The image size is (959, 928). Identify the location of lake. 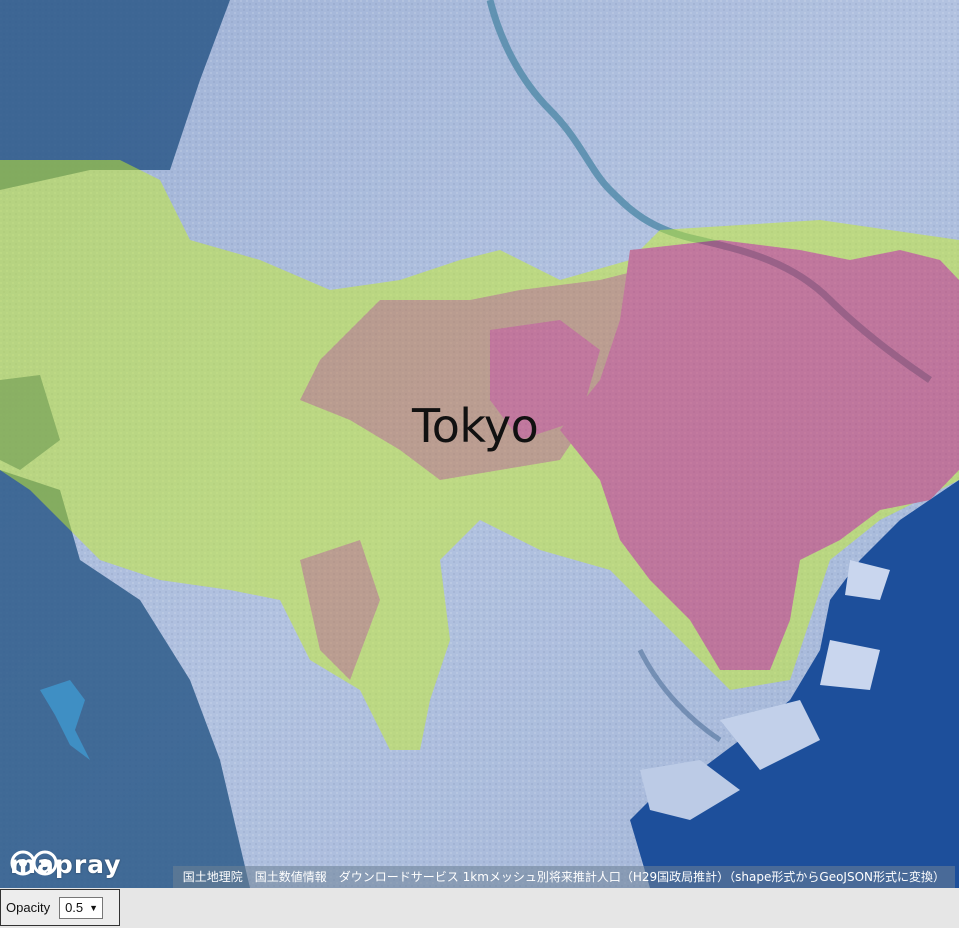
(65, 720).